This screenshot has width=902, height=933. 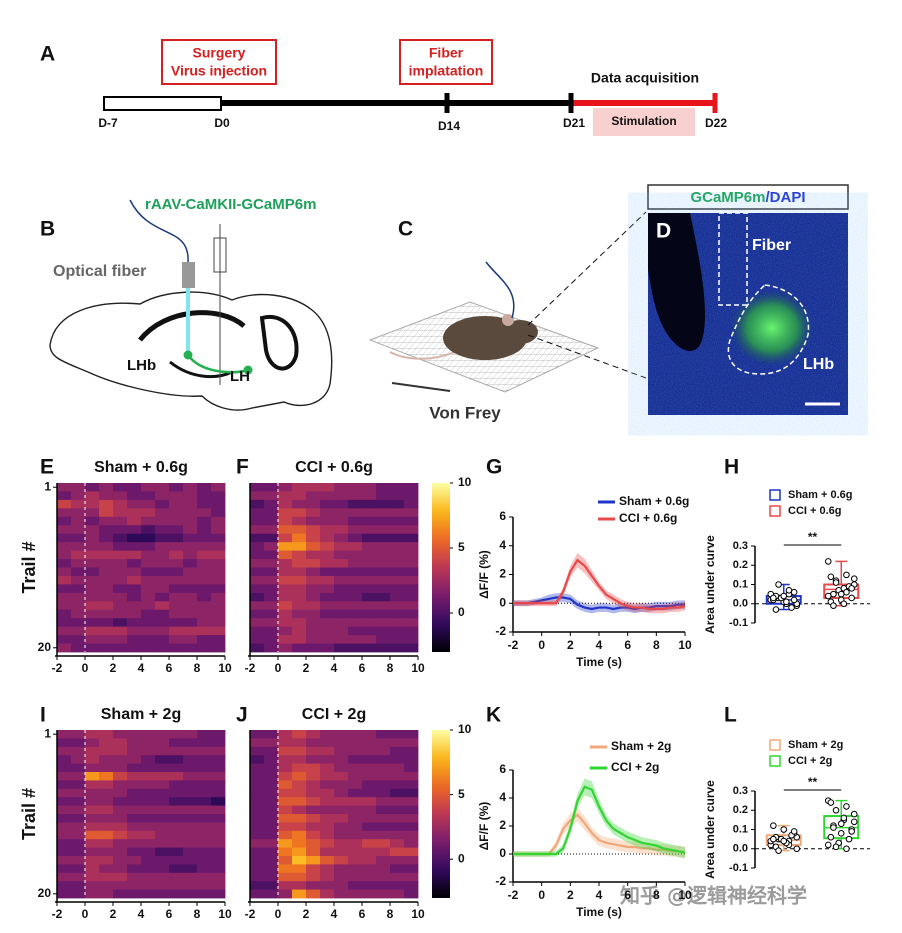 What do you see at coordinates (29, 567) in the screenshot?
I see `y-axis-label: Trail #` at bounding box center [29, 567].